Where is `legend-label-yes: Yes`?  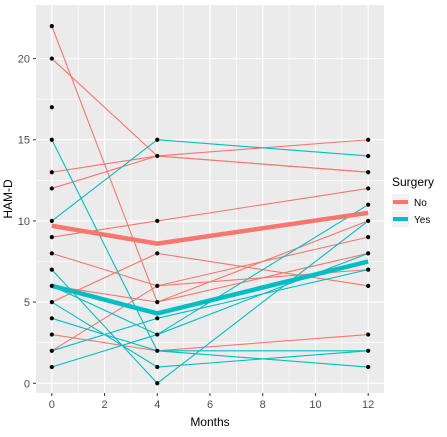
legend-label-yes: Yes is located at coordinates (422, 220).